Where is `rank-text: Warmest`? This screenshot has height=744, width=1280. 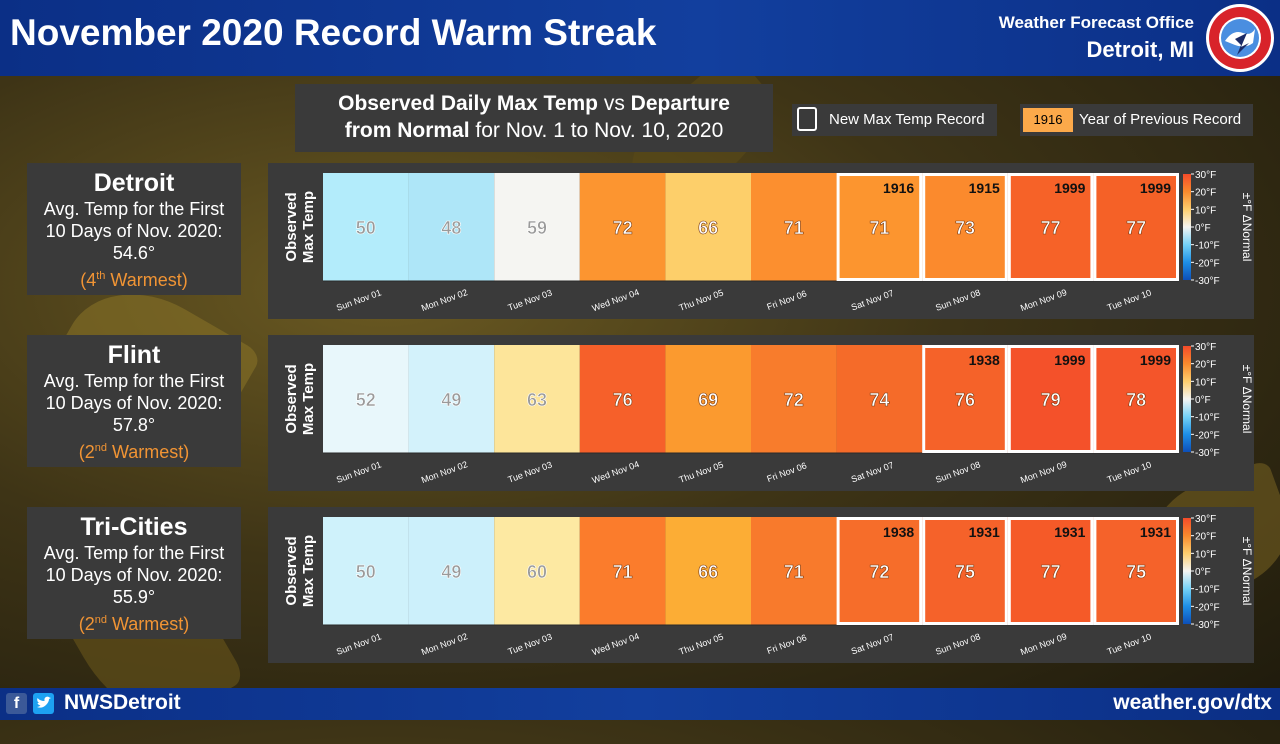 rank-text: Warmest is located at coordinates (143, 280).